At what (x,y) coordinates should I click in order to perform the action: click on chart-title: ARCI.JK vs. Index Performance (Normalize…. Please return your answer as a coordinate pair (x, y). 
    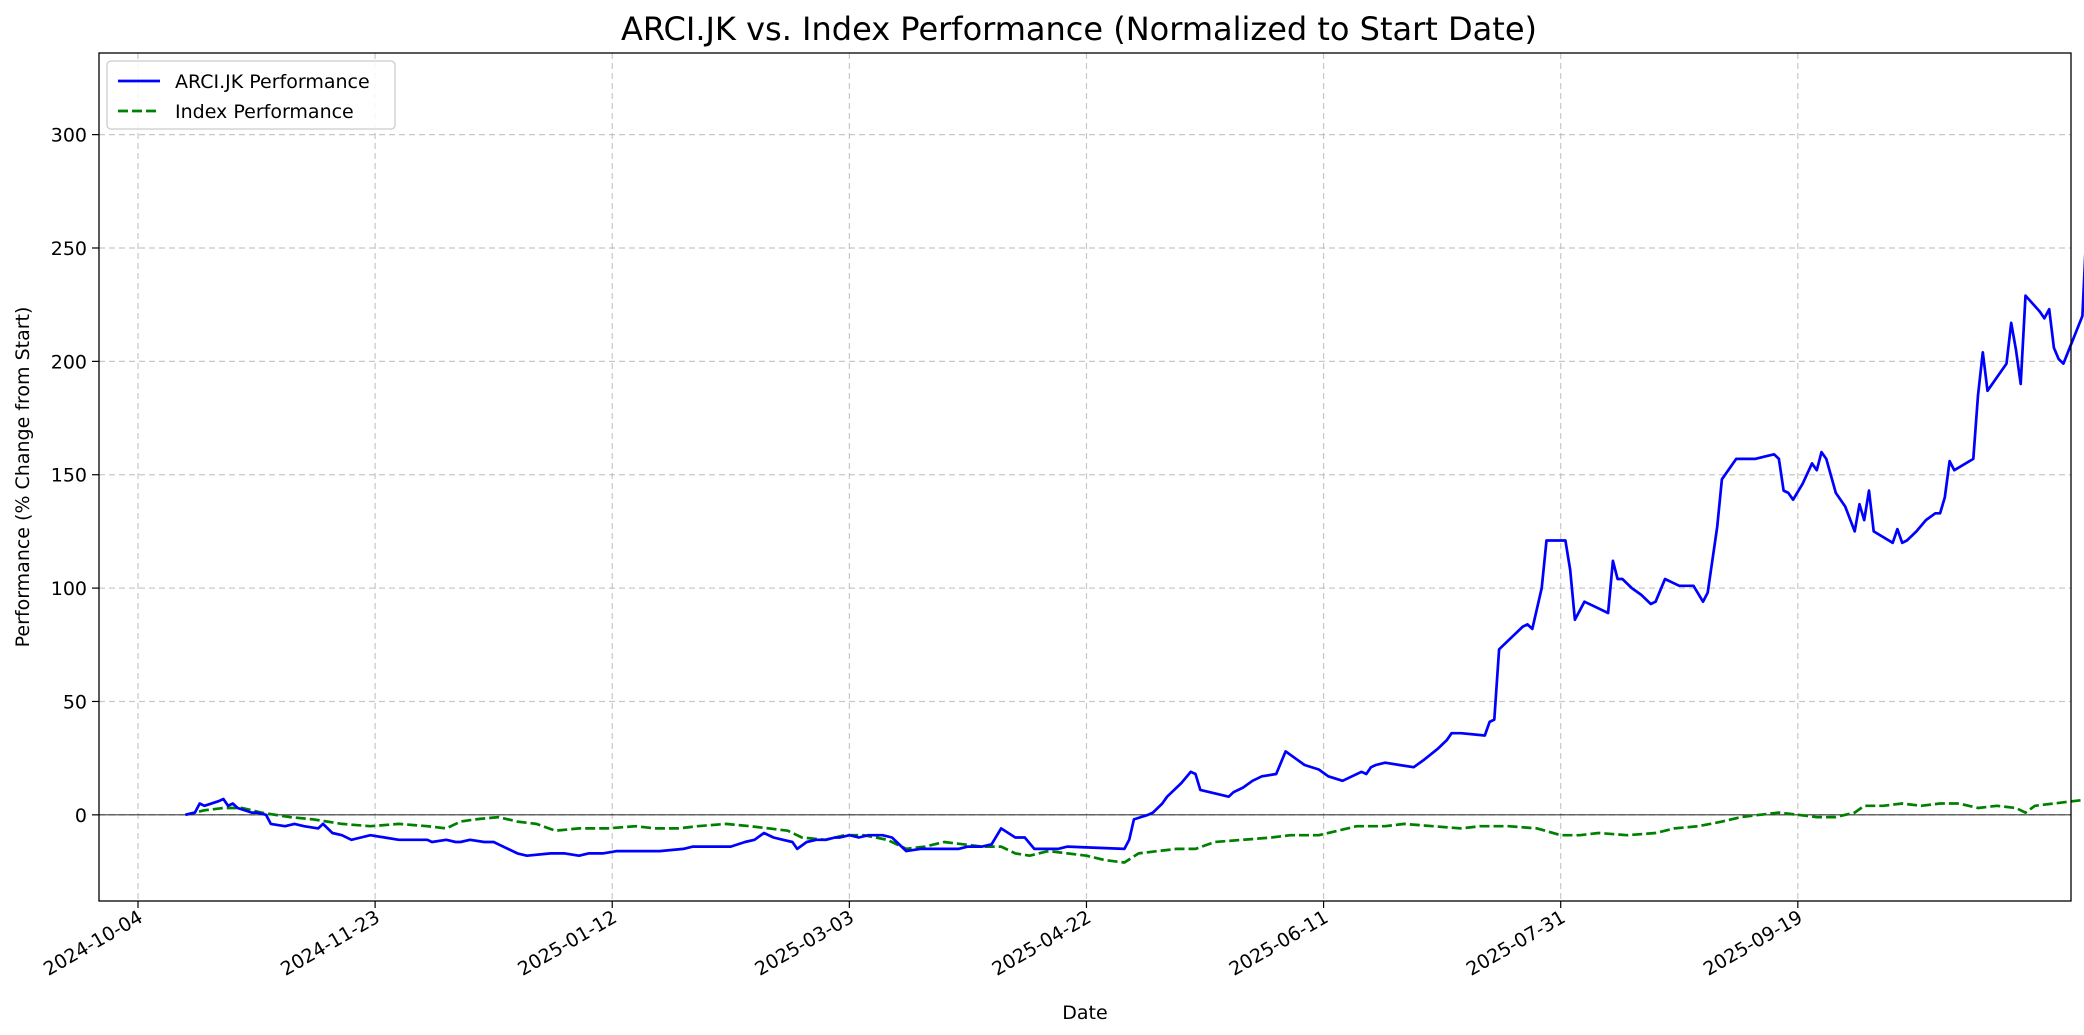
    Looking at the image, I should click on (1079, 29).